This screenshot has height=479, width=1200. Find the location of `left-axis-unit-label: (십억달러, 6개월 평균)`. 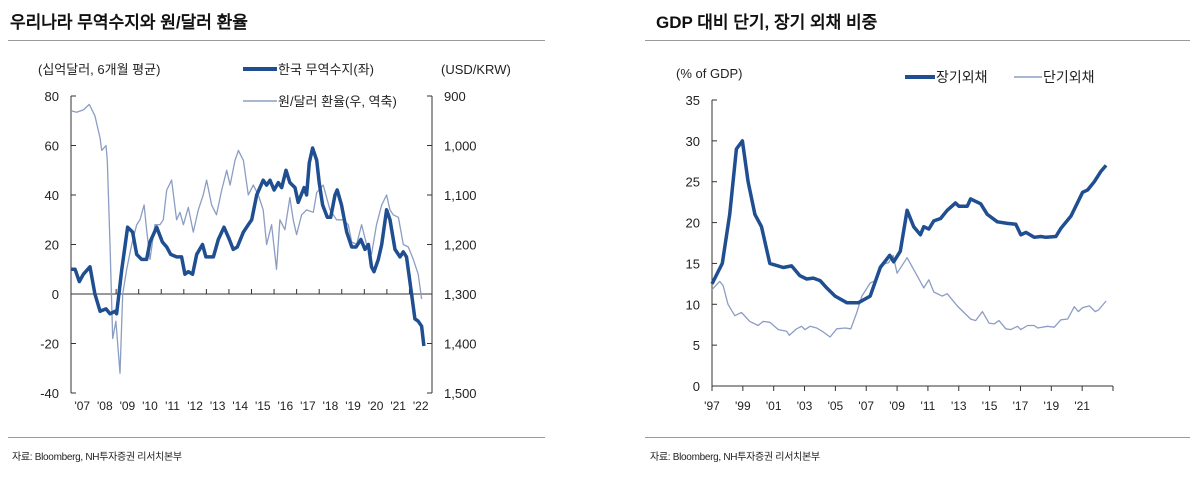

left-axis-unit-label: (십억달러, 6개월 평균) is located at coordinates (99, 69).